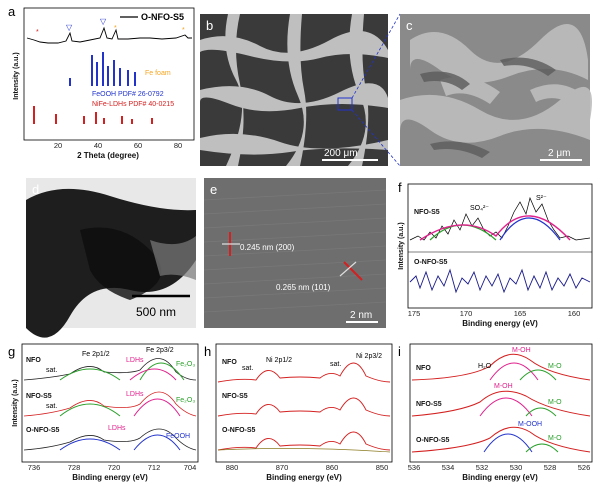 This screenshot has height=487, width=600. Describe the element at coordinates (154, 467) in the screenshot. I see `svg-text: 712` at that location.